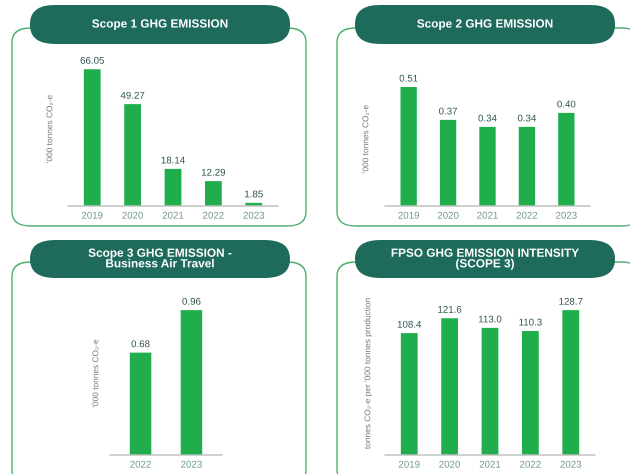 Image resolution: width=630 pixels, height=474 pixels. What do you see at coordinates (450, 309) in the screenshot?
I see `data-label: 121.6` at bounding box center [450, 309].